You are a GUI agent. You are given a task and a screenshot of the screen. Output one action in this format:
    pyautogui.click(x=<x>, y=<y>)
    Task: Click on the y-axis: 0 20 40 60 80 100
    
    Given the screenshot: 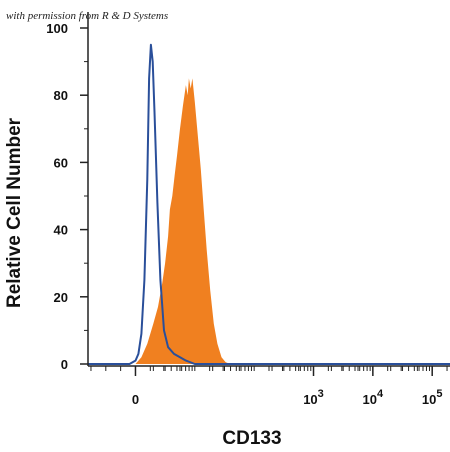 What is the action you would take?
    pyautogui.click(x=67, y=192)
    